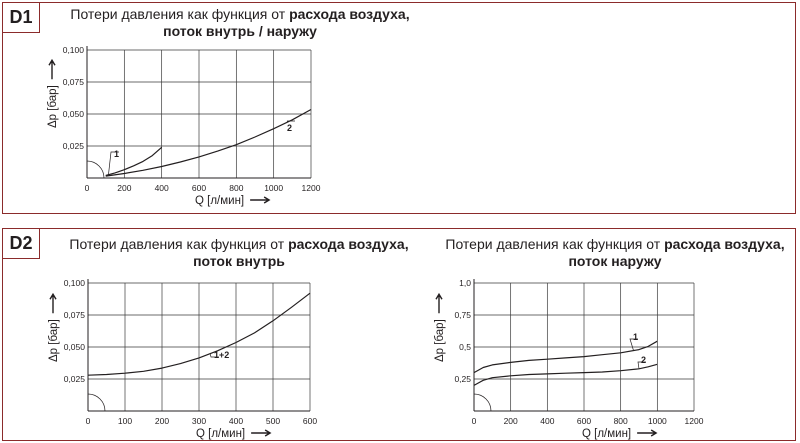  What do you see at coordinates (221, 355) in the screenshot?
I see `series-tag-1+2: 1+2` at bounding box center [221, 355].